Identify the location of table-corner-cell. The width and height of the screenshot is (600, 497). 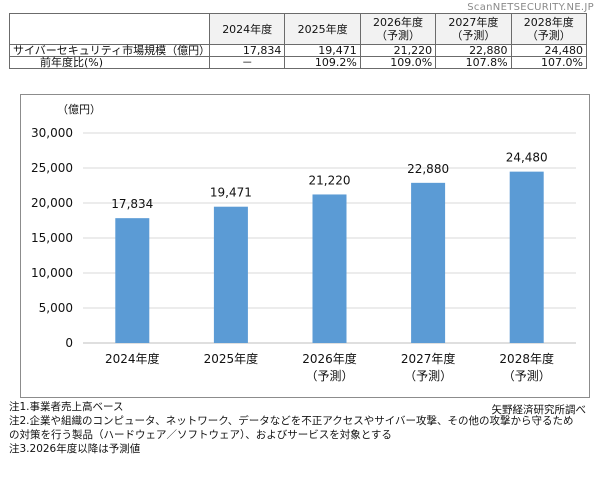
(109, 29).